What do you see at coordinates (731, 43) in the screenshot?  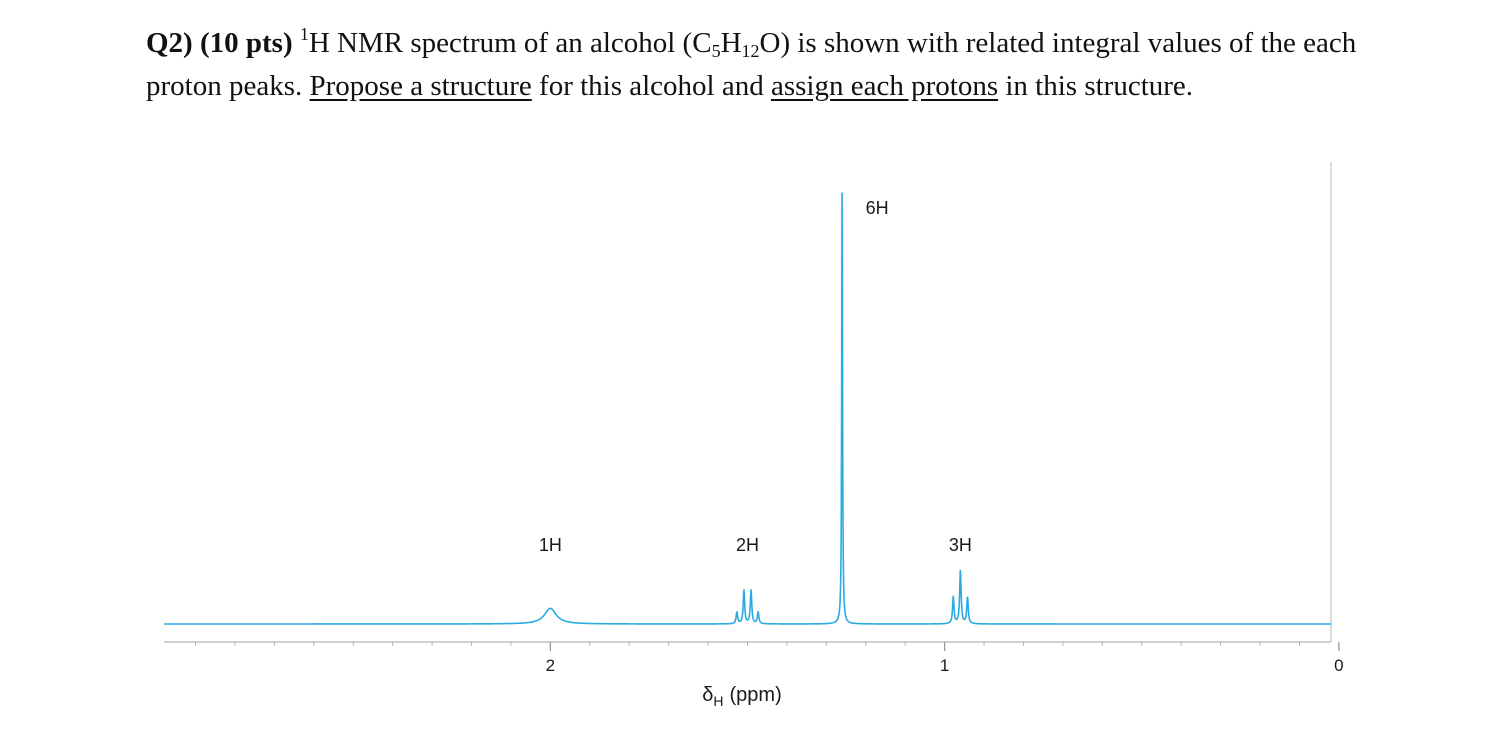 I see `question-text-b: H` at bounding box center [731, 43].